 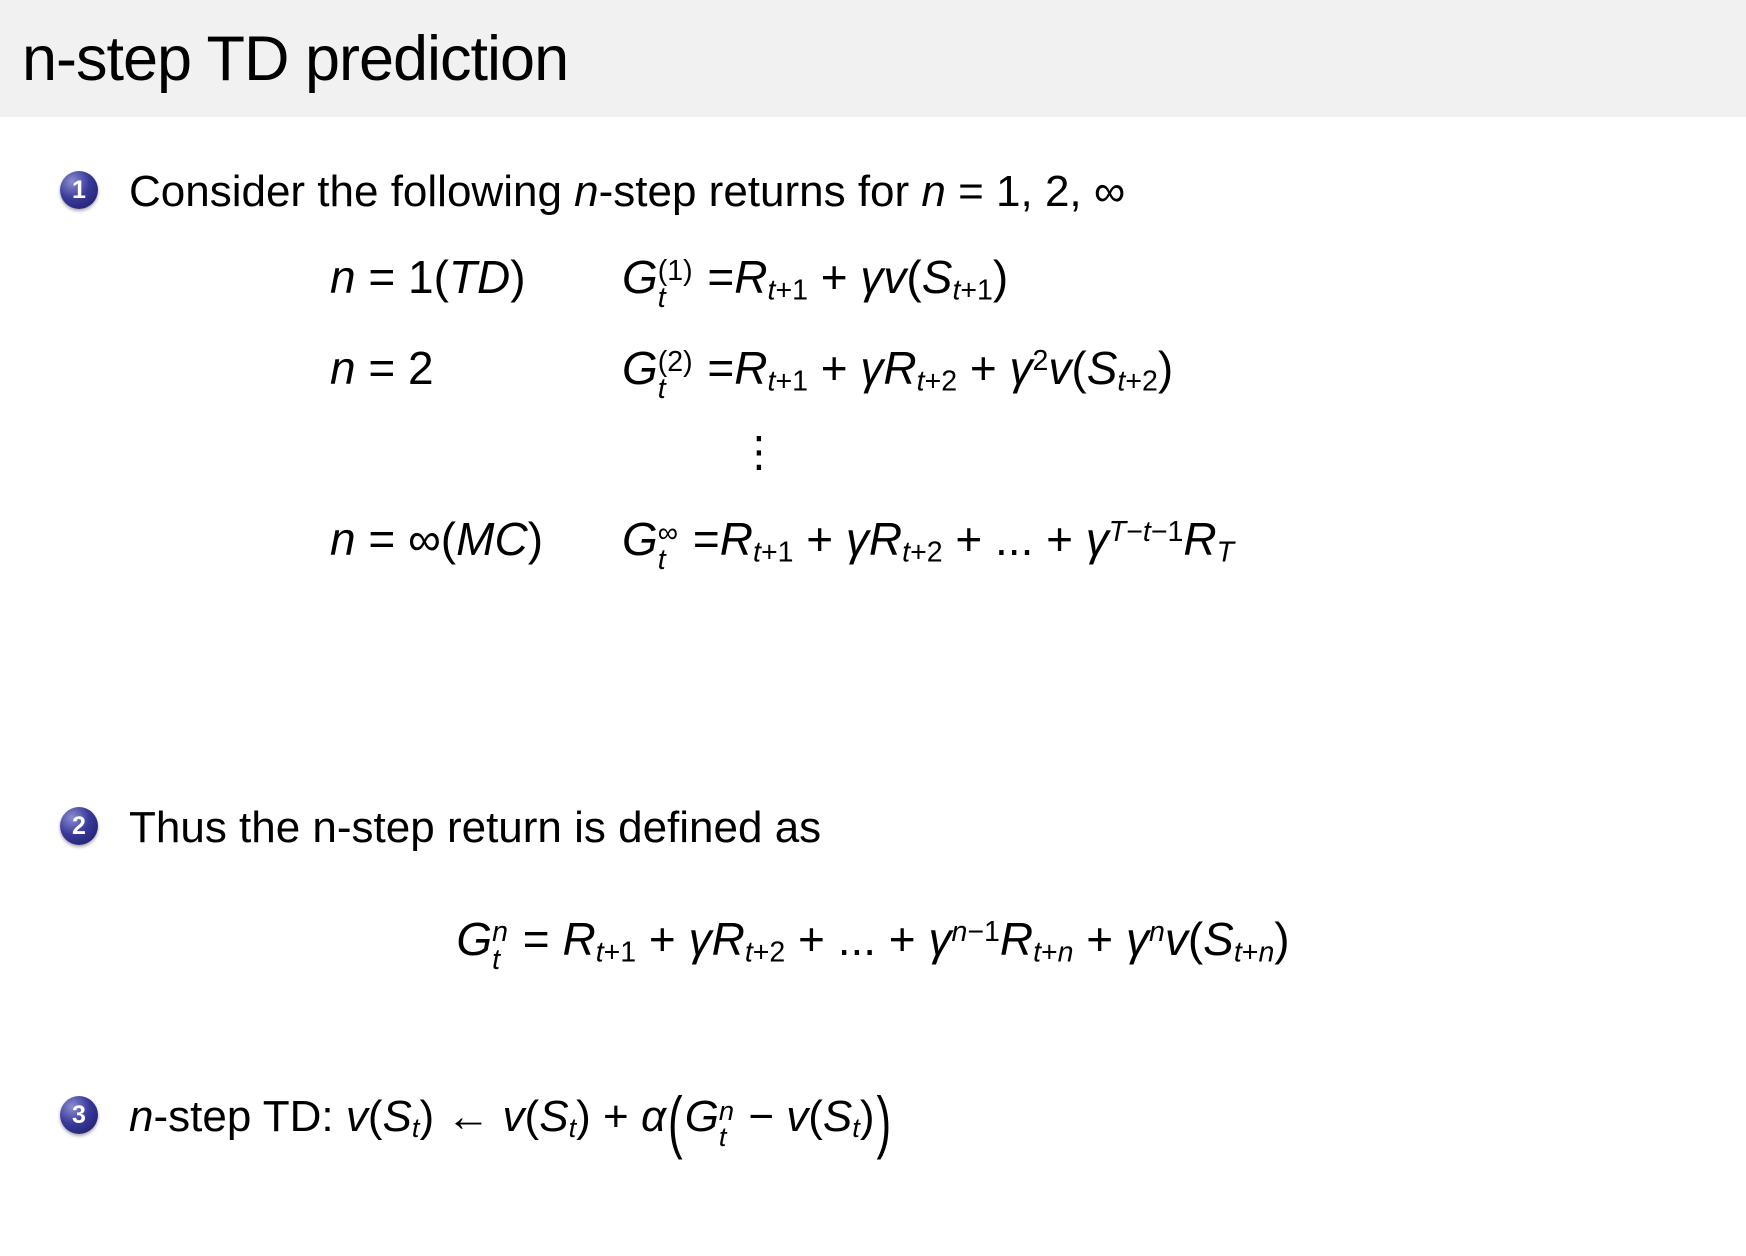 What do you see at coordinates (382, 368) in the screenshot?
I see `equation-label-n2: n = 2` at bounding box center [382, 368].